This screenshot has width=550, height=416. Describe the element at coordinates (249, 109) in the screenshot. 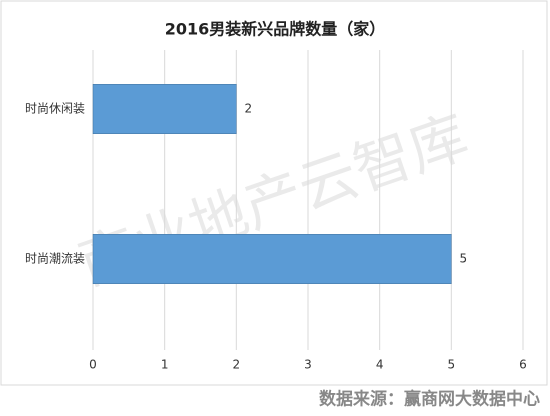

I see `value-label: 2` at that location.